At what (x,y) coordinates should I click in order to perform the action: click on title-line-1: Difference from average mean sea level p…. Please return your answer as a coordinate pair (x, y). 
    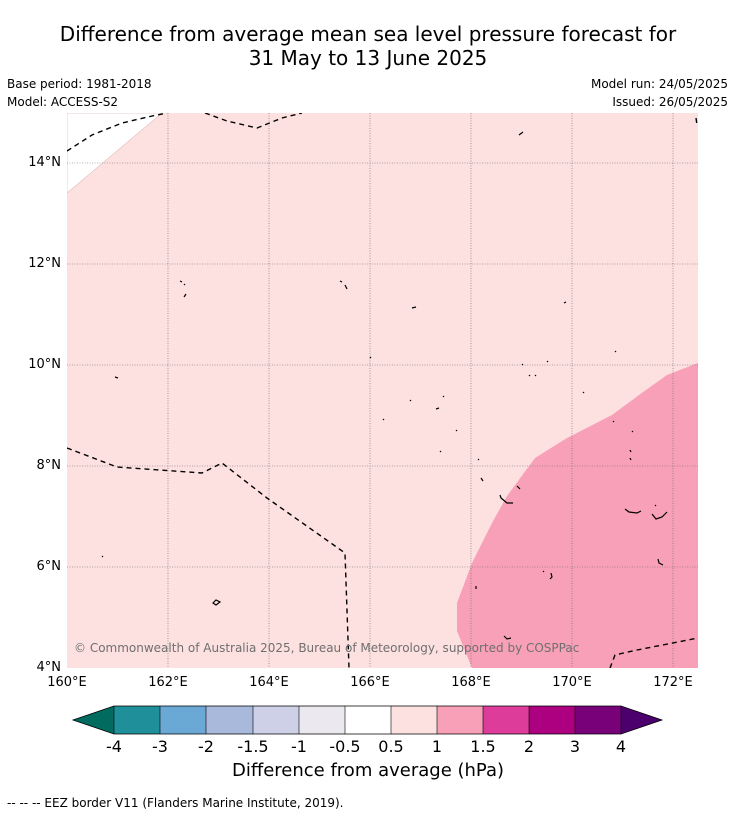
    Looking at the image, I should click on (368, 34).